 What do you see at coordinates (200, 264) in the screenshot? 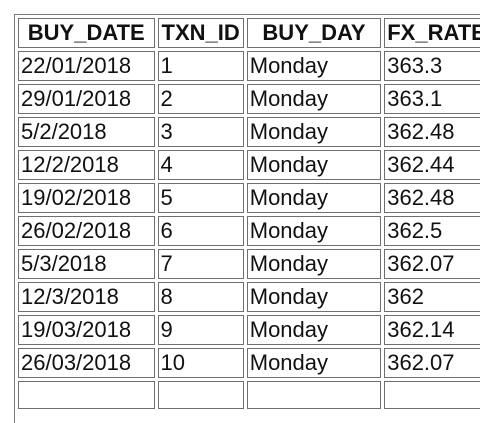
I see `cell-txn-id: 7` at bounding box center [200, 264].